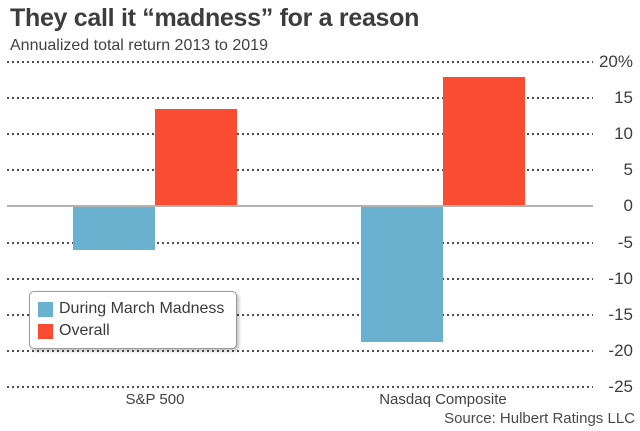 Image resolution: width=640 pixels, height=431 pixels. What do you see at coordinates (142, 308) in the screenshot?
I see `legend-label: During March Madness` at bounding box center [142, 308].